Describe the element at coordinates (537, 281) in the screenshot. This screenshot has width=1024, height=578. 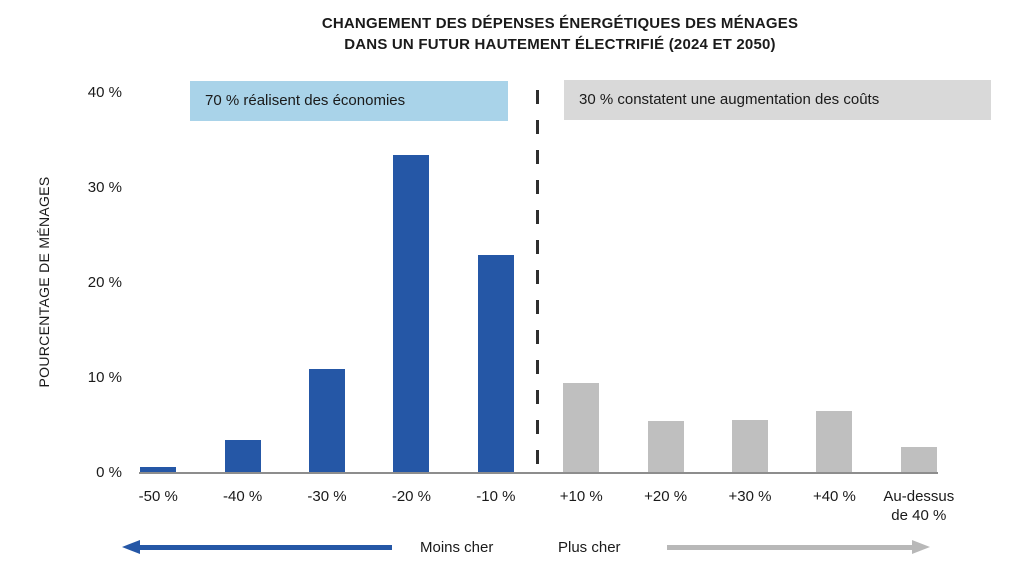
I see `divider-dashed-line` at that location.